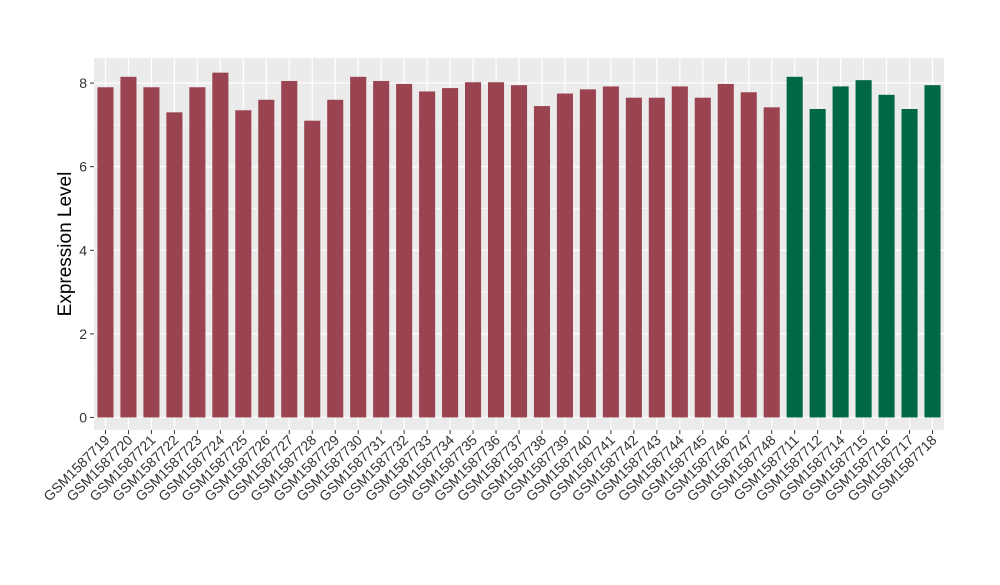 The image size is (1000, 585). What do you see at coordinates (932, 251) in the screenshot?
I see `bar-GSM1587718` at bounding box center [932, 251].